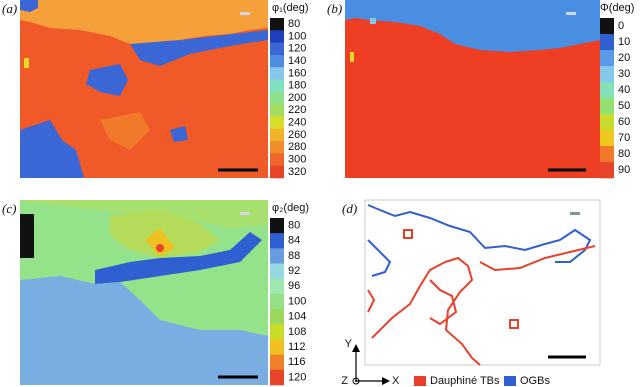 The height and width of the screenshot is (387, 640). Describe the element at coordinates (297, 317) in the screenshot. I see `colorbar-tick-label: 104` at that location.